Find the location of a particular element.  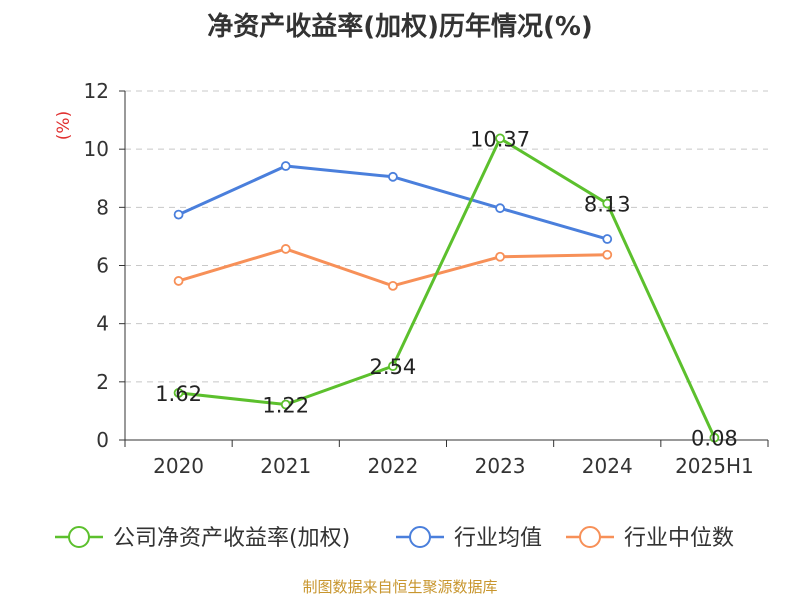

chart-title: 净资产收益率(加权)历年情况(%) is located at coordinates (400, 27).